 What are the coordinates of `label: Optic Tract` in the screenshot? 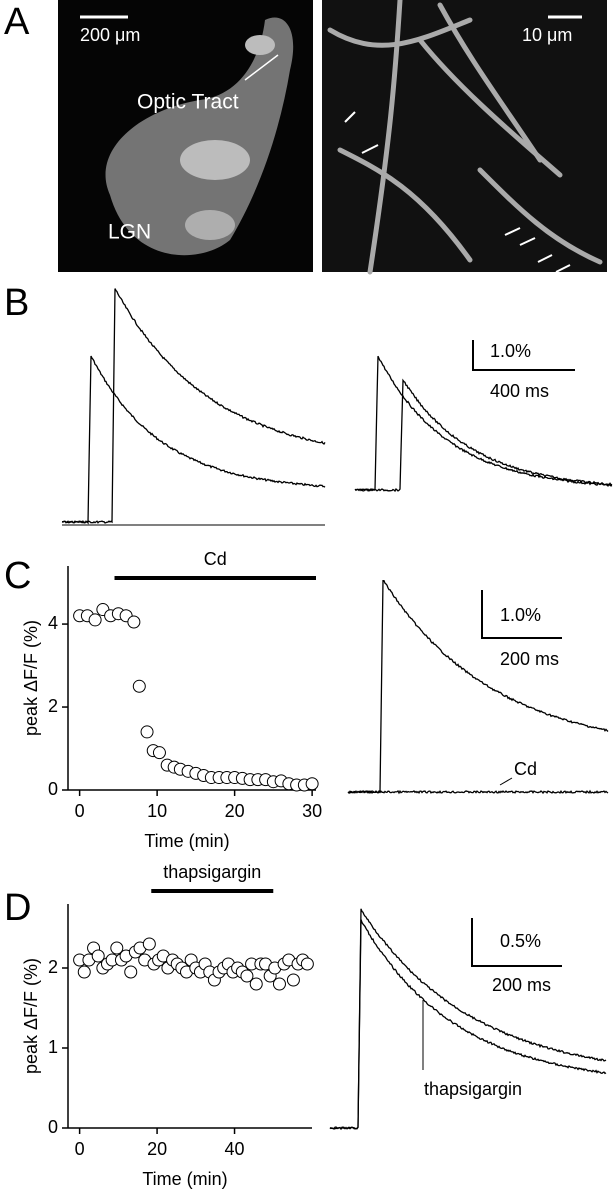 It's located at (188, 102).